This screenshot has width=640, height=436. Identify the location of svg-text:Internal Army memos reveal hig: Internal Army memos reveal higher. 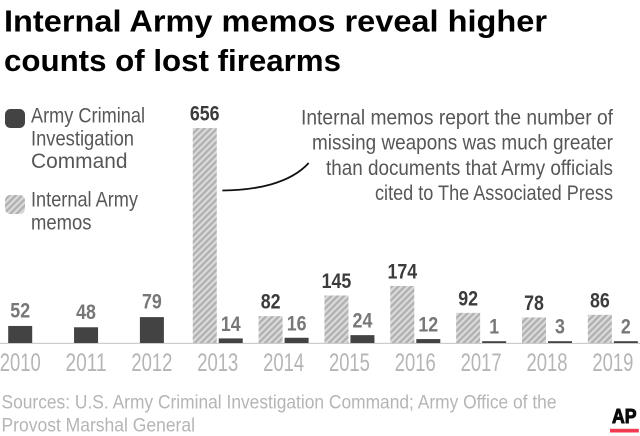
(275, 20).